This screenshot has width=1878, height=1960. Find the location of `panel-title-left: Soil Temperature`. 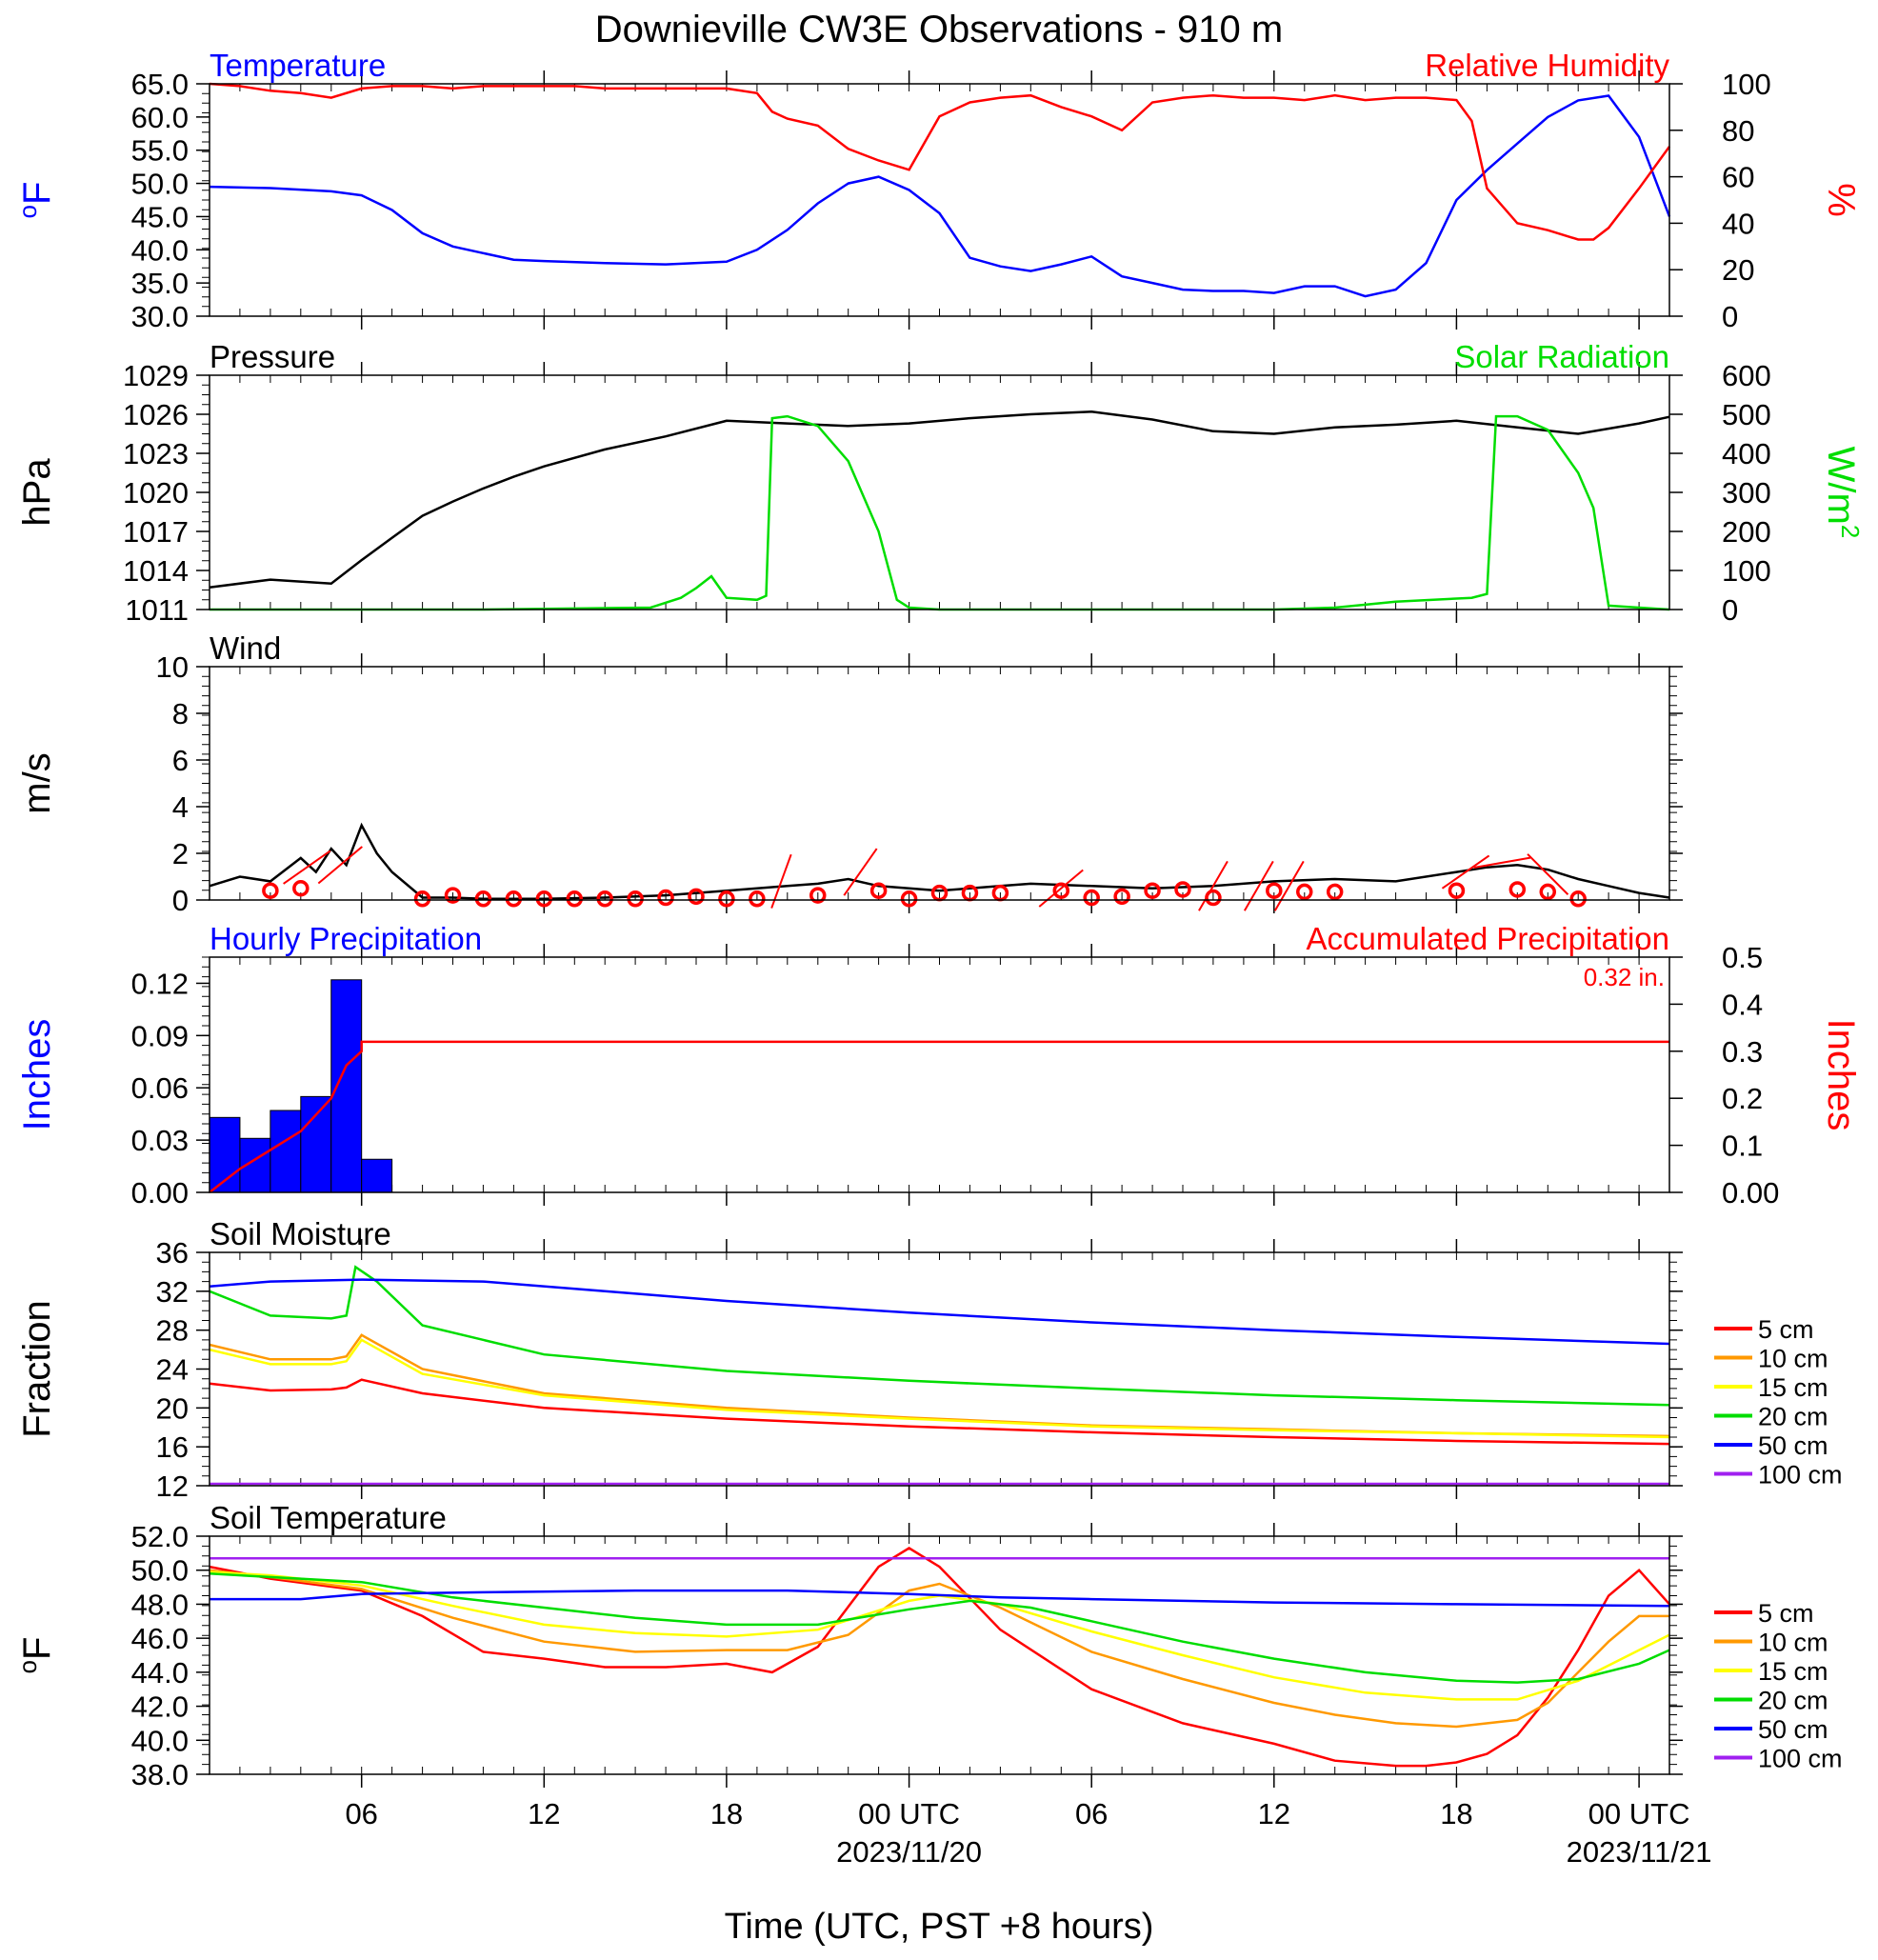

panel-title-left: Soil Temperature is located at coordinates (328, 1517).